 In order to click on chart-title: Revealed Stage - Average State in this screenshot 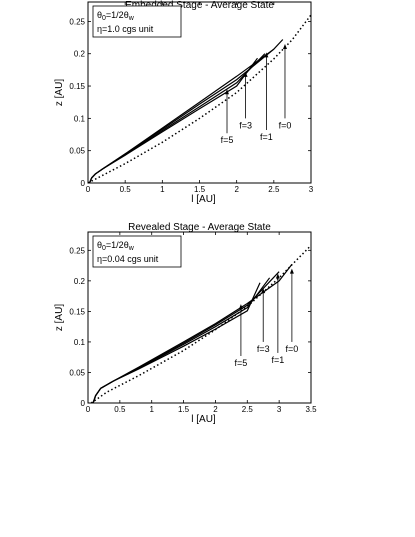, I will do `click(199, 227)`.